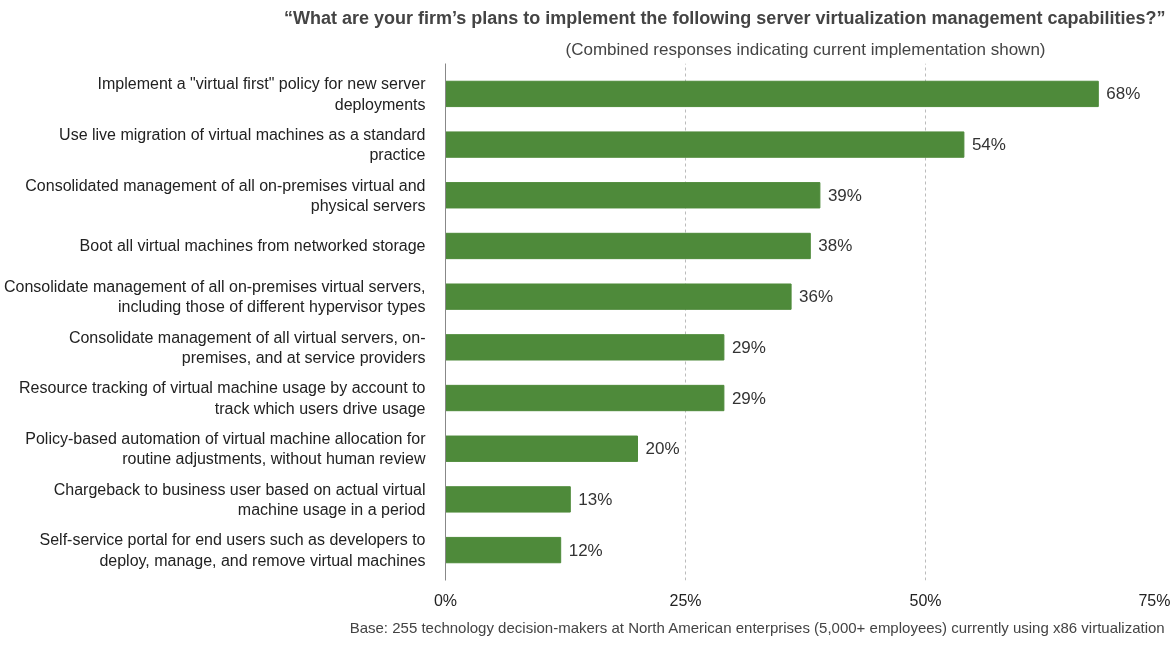 The width and height of the screenshot is (1174, 648). Describe the element at coordinates (685, 600) in the screenshot. I see `x-tick-label: 25%` at that location.